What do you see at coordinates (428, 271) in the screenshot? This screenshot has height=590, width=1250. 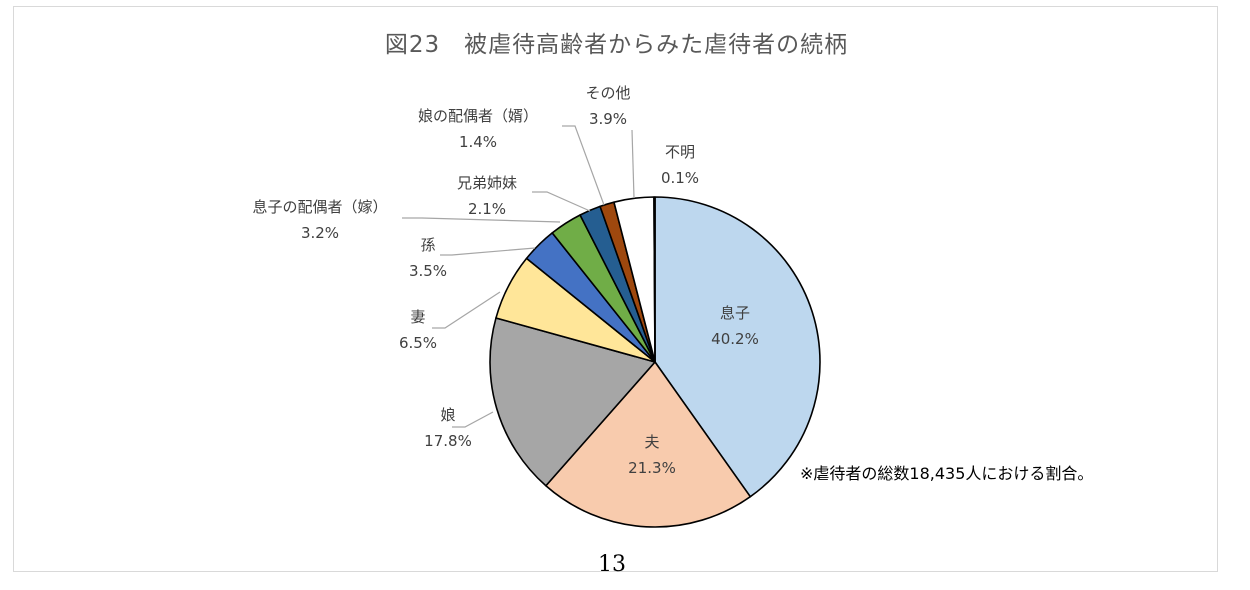 I see `slice-value-label: 3.5%` at bounding box center [428, 271].